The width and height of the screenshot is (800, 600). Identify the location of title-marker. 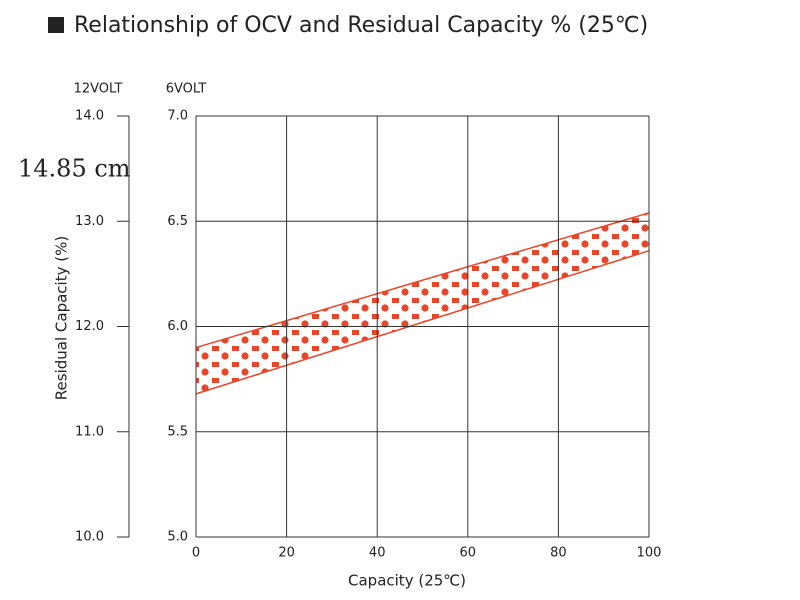
(56, 25).